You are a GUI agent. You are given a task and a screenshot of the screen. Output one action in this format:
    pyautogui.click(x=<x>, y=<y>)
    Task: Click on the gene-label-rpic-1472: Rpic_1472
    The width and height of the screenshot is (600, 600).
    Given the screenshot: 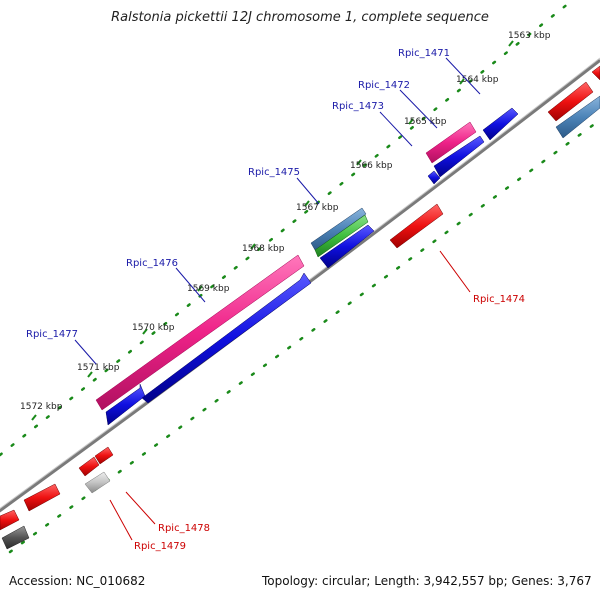 What is the action you would take?
    pyautogui.click(x=384, y=85)
    